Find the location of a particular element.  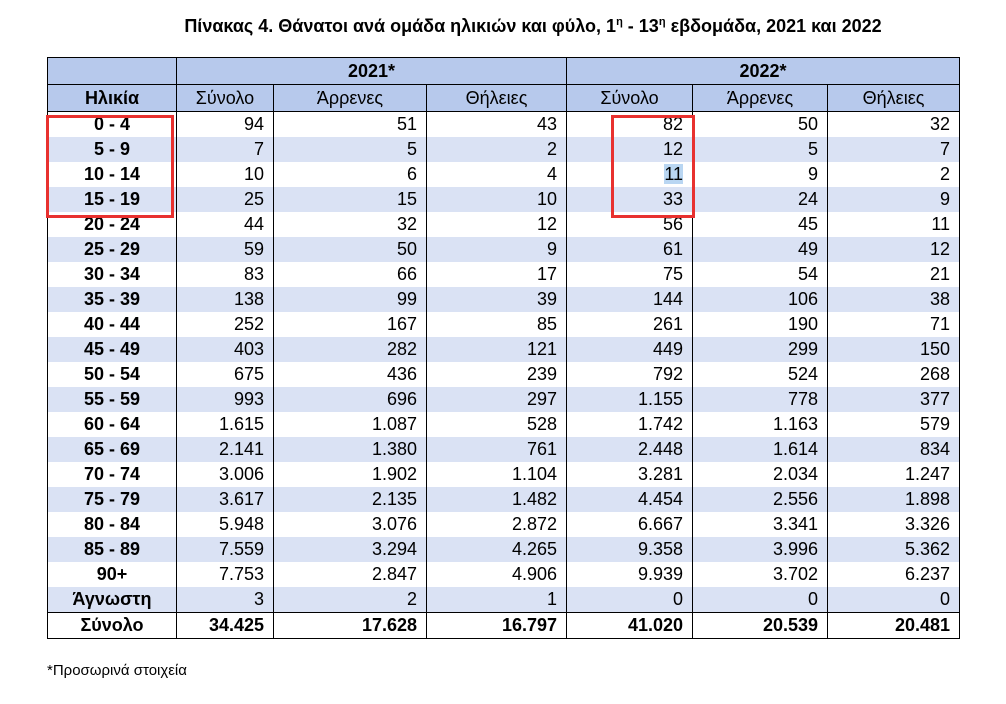

footnote: *Προσωρινά στοιχεία is located at coordinates (117, 670).